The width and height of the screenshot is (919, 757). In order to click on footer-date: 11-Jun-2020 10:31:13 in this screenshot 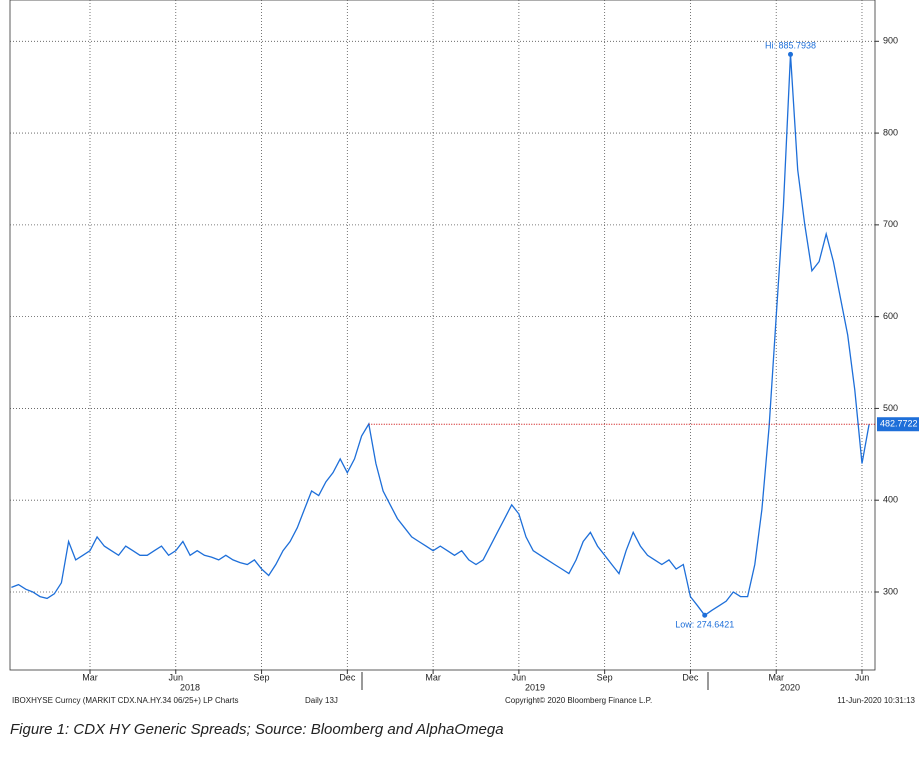, I will do `click(876, 700)`.